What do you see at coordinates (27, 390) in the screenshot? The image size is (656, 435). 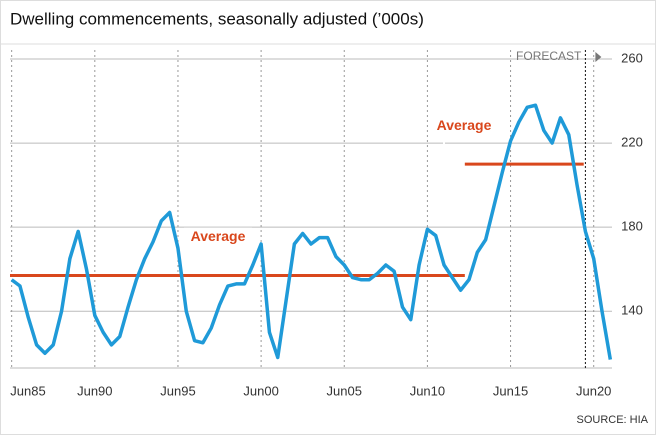 I see `x-tick-label: Jun85` at bounding box center [27, 390].